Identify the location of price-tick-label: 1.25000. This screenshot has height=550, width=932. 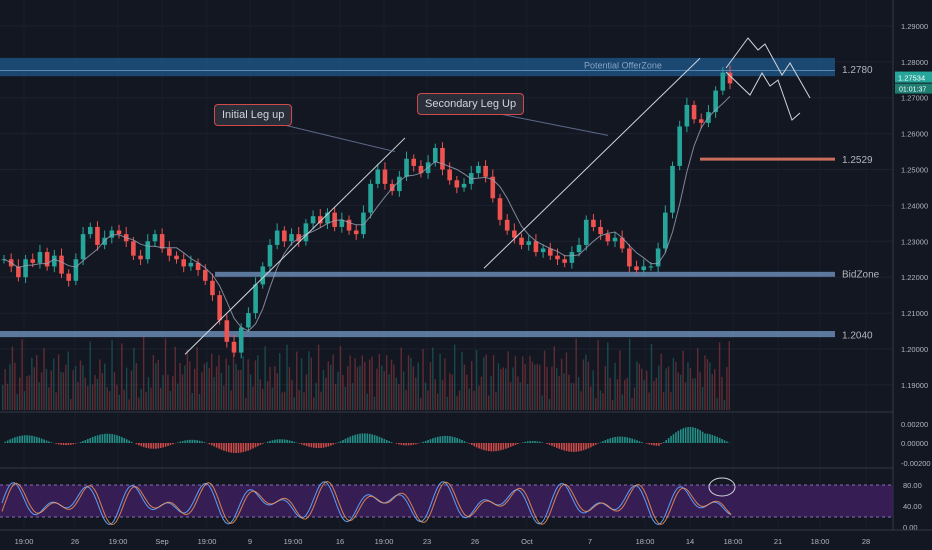
(914, 170).